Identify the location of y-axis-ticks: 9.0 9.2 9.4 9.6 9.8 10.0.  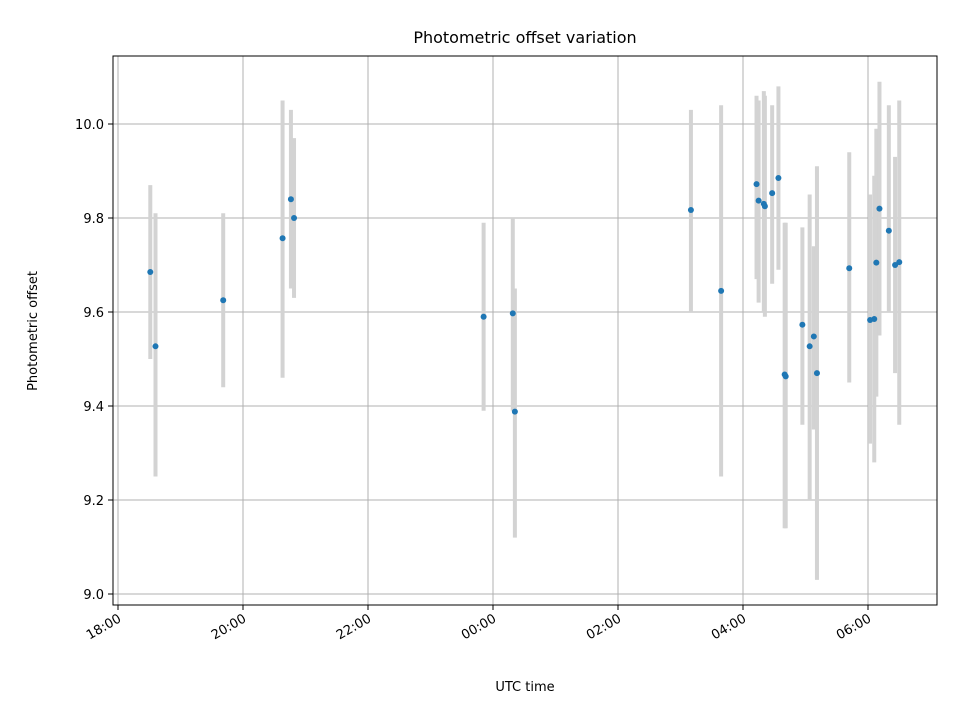
(94, 360).